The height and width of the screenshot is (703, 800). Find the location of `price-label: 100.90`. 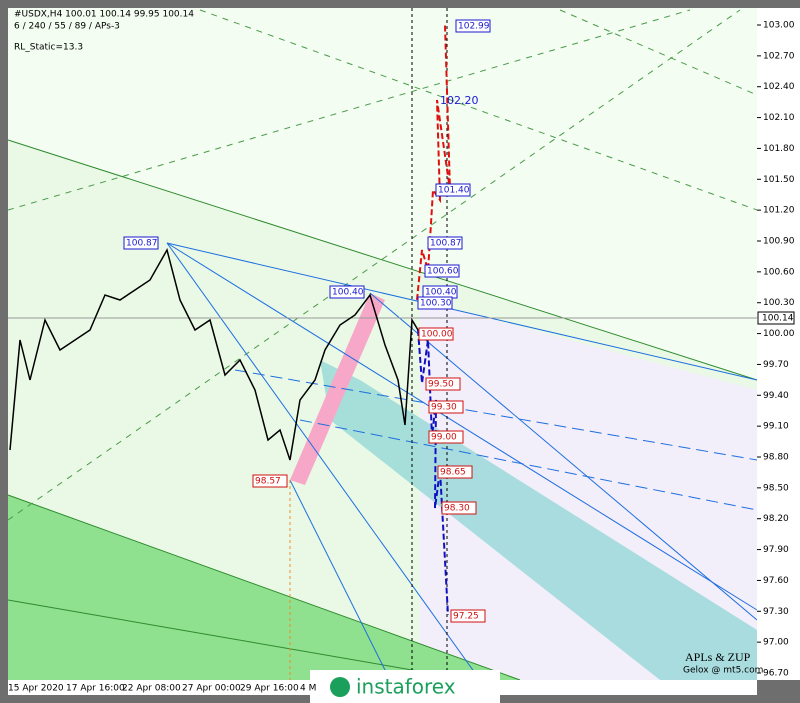

price-label: 100.90 is located at coordinates (779, 242).